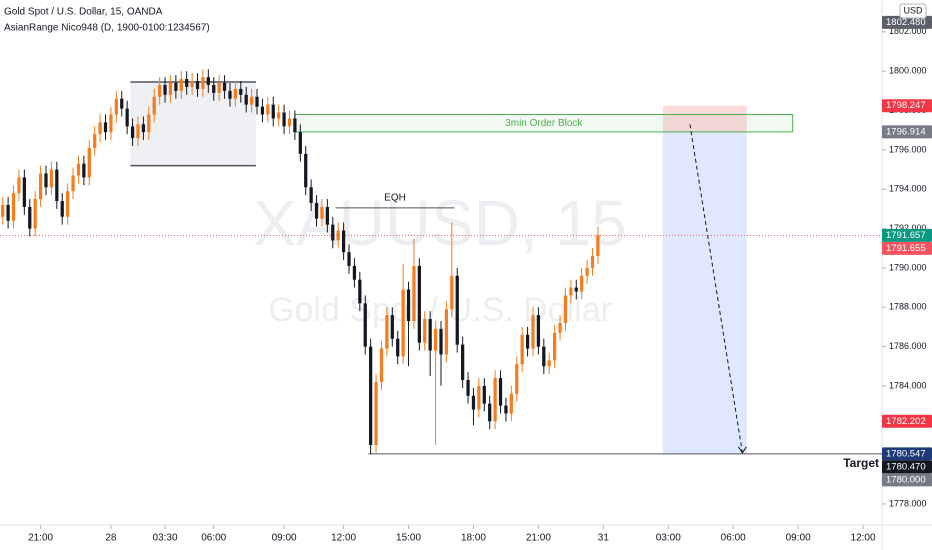 Image resolution: width=932 pixels, height=550 pixels. I want to click on price-tag-label: 1791.655, so click(906, 248).